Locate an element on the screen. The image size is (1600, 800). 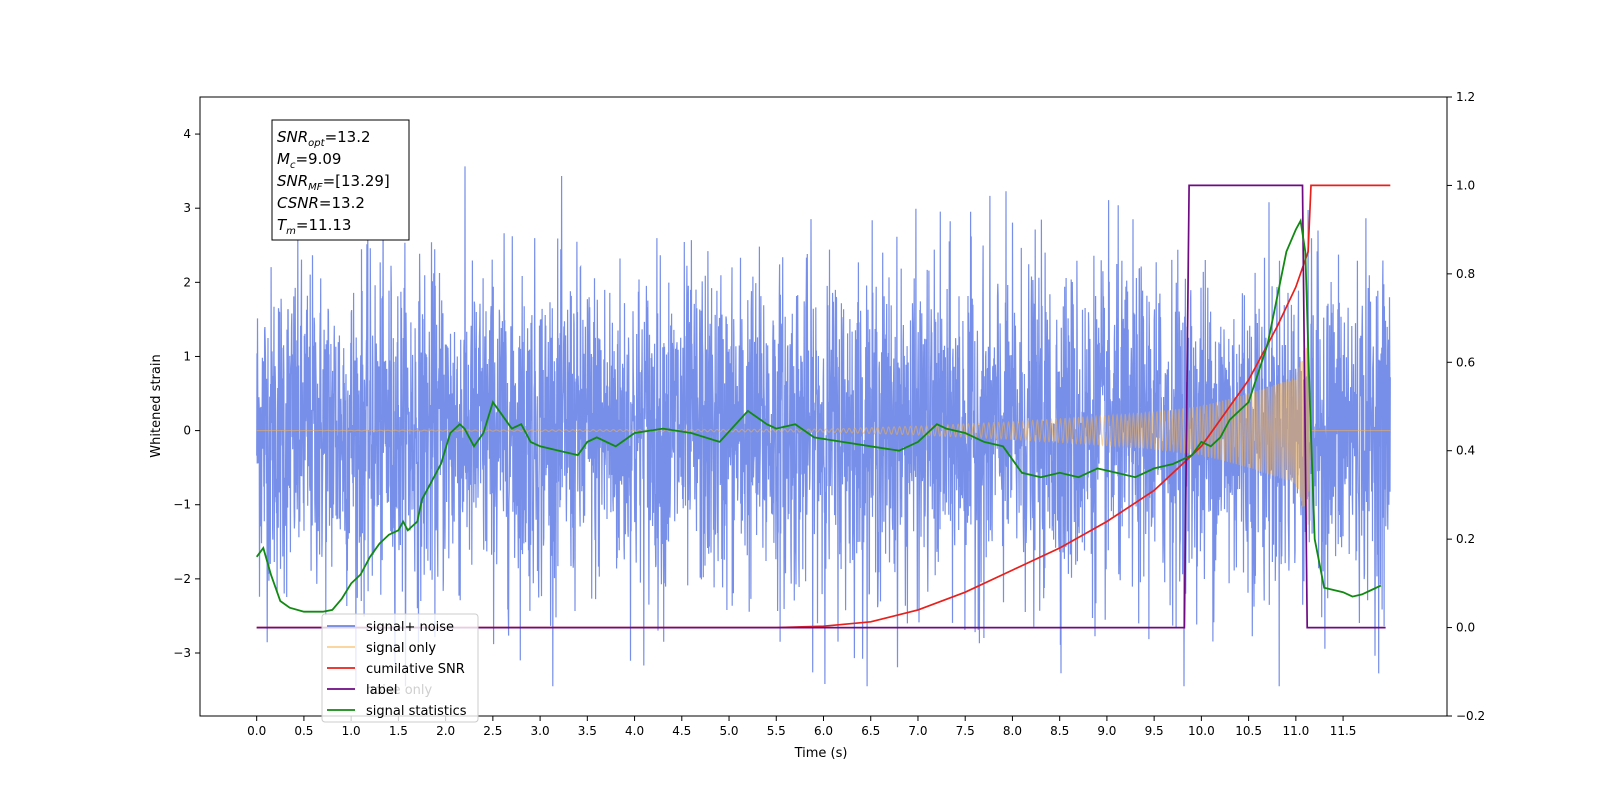
x-tick-label: 5.0 is located at coordinates (728, 731).